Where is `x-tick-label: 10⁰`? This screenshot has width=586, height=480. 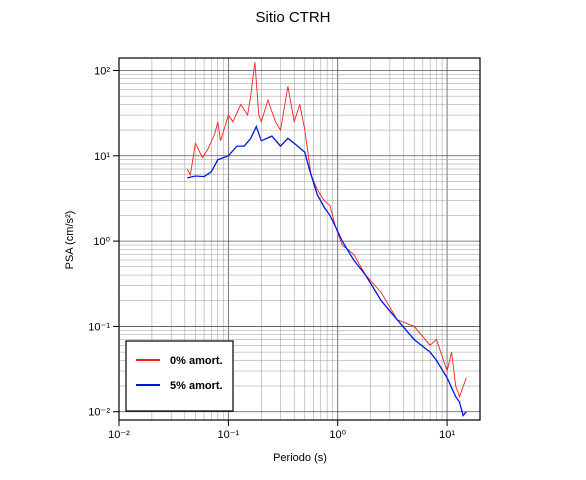
x-tick-label: 10⁰ is located at coordinates (337, 435).